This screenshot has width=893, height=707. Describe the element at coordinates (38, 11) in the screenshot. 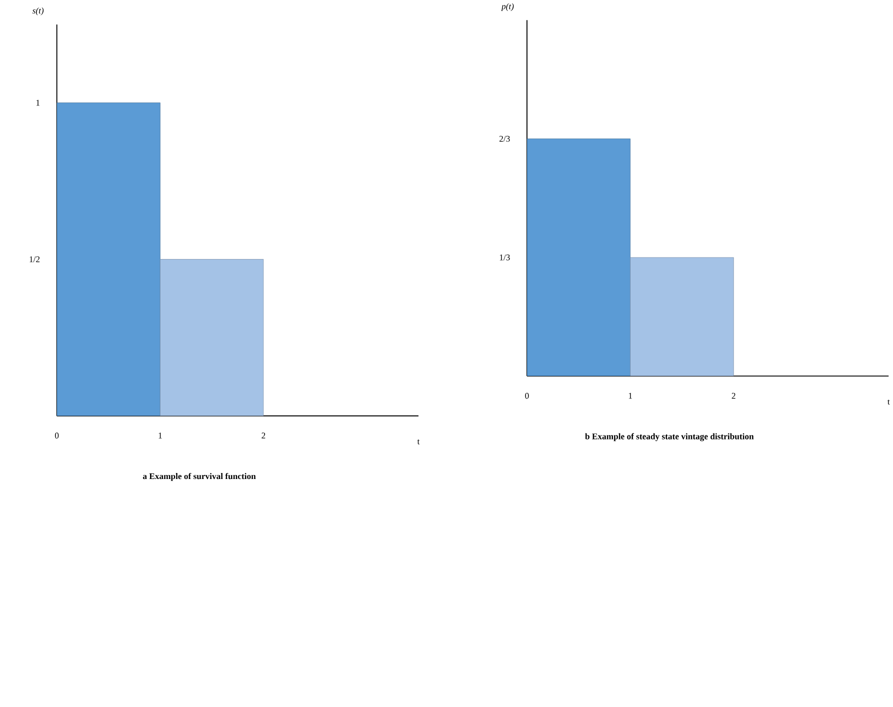

I see `y-axis-title: s(t)` at that location.